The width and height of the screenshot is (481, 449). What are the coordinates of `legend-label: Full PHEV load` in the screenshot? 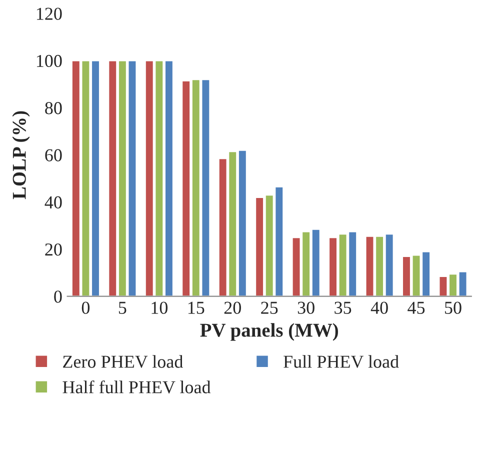 It's located at (341, 361).